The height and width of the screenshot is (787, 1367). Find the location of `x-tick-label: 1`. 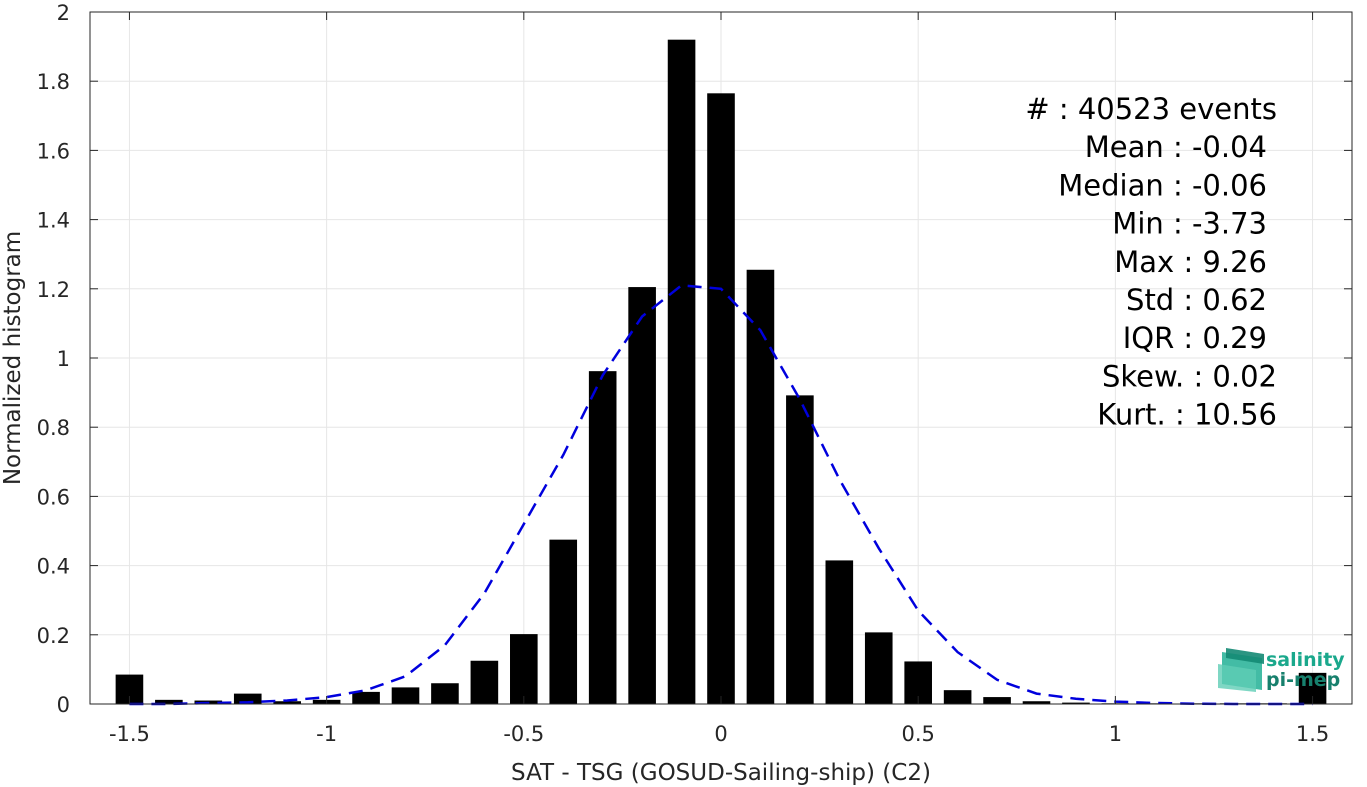

x-tick-label: 1 is located at coordinates (1115, 734).